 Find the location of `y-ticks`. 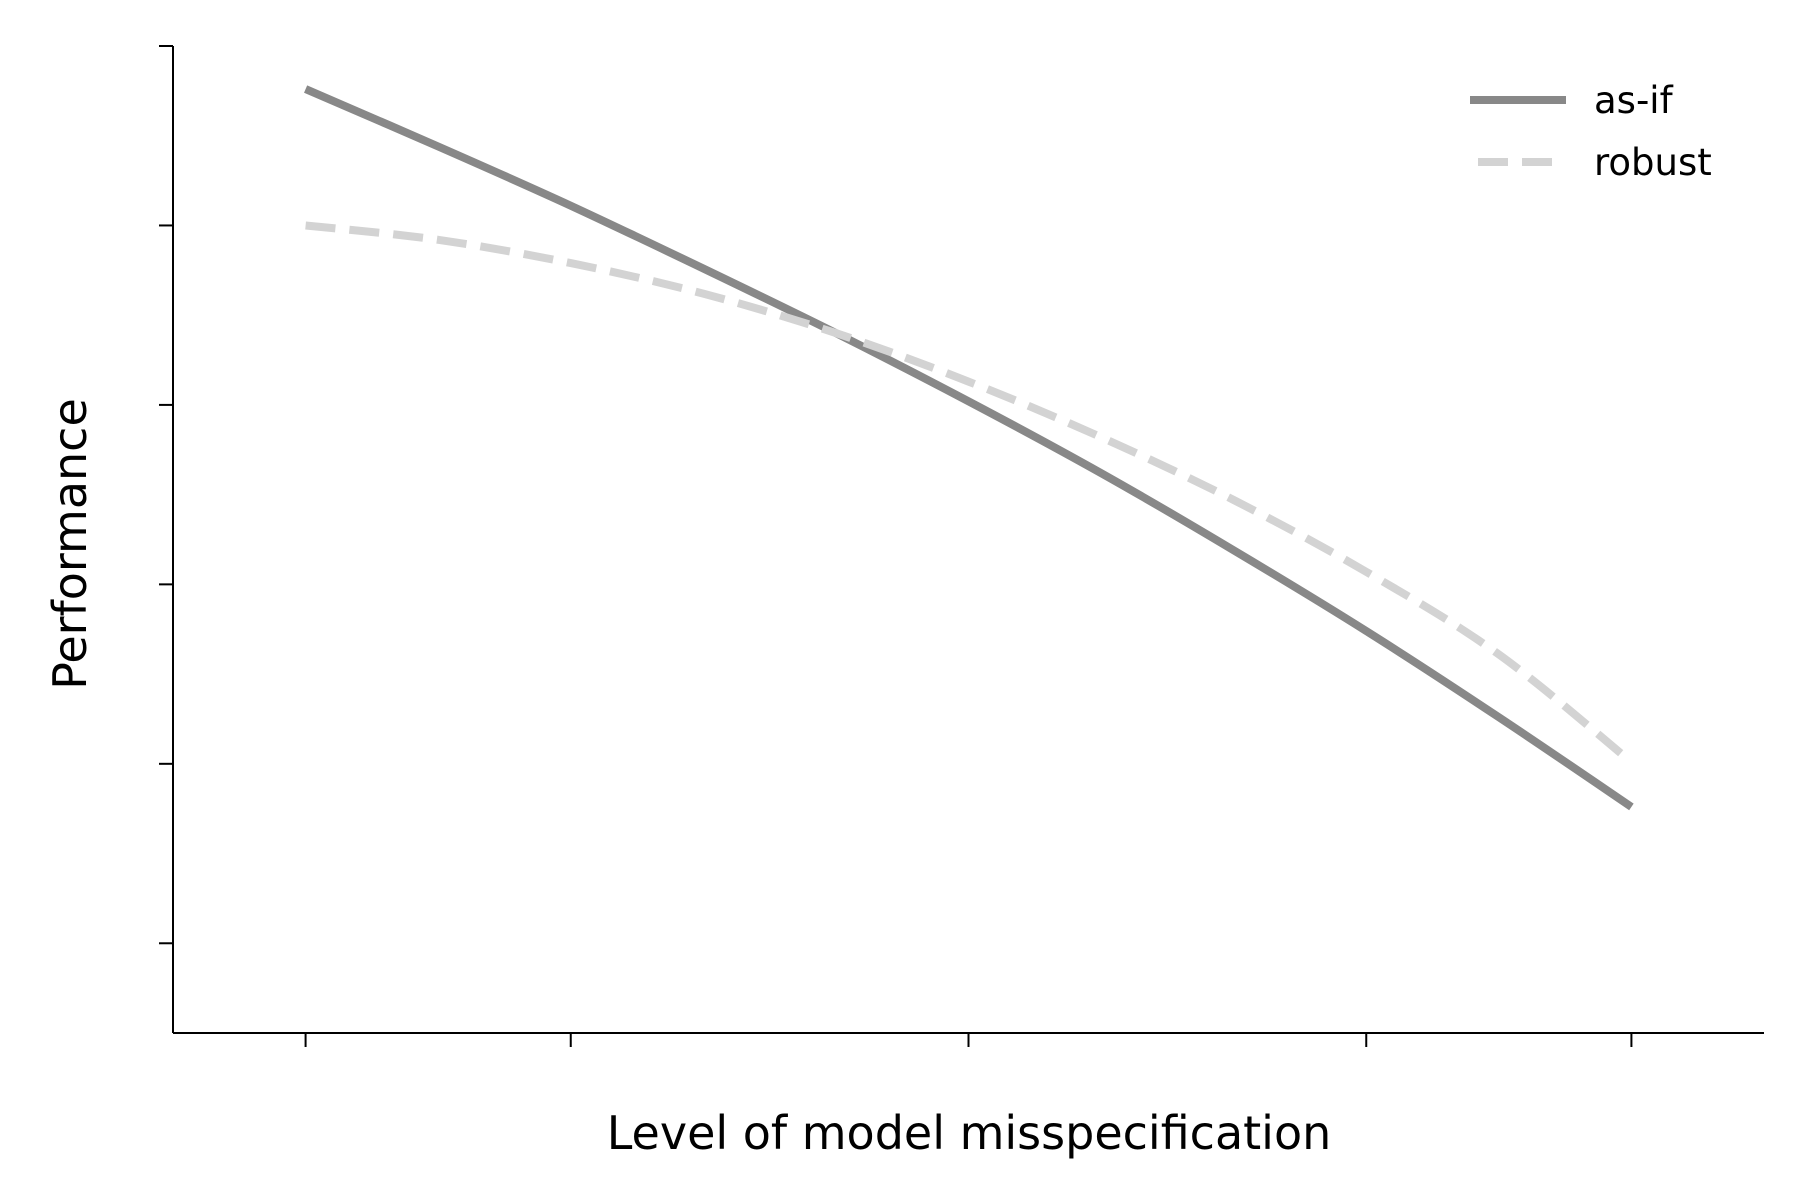

y-ticks is located at coordinates (166, 495).